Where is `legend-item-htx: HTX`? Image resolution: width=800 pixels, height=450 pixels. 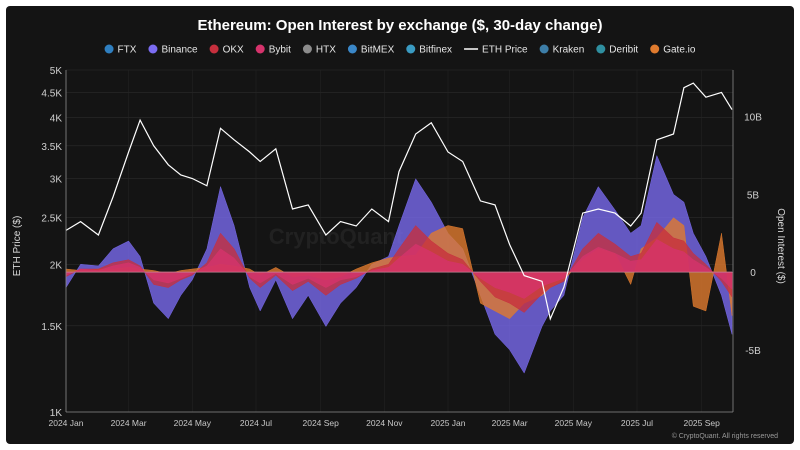
legend-item-htx: HTX is located at coordinates (319, 50).